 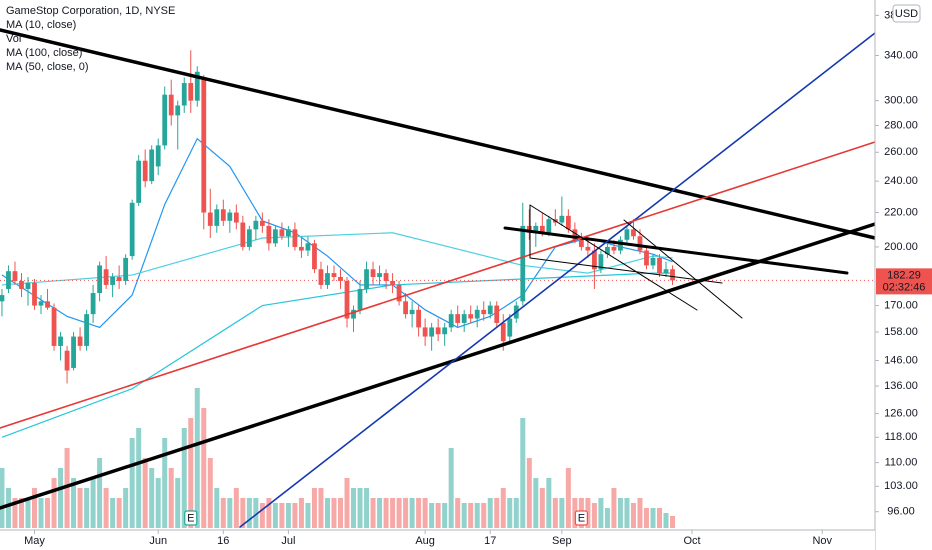 What do you see at coordinates (901, 437) in the screenshot?
I see `y-tick-label: 118.00` at bounding box center [901, 437].